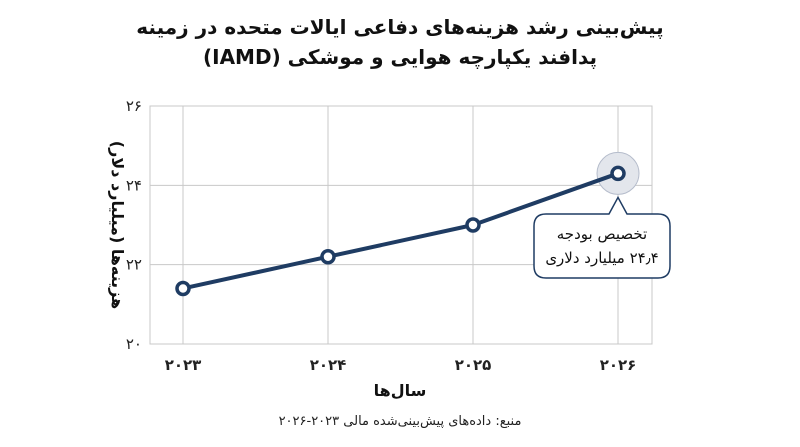  Describe the element at coordinates (134, 185) in the screenshot. I see `y-tick-label: ۲۴` at that location.